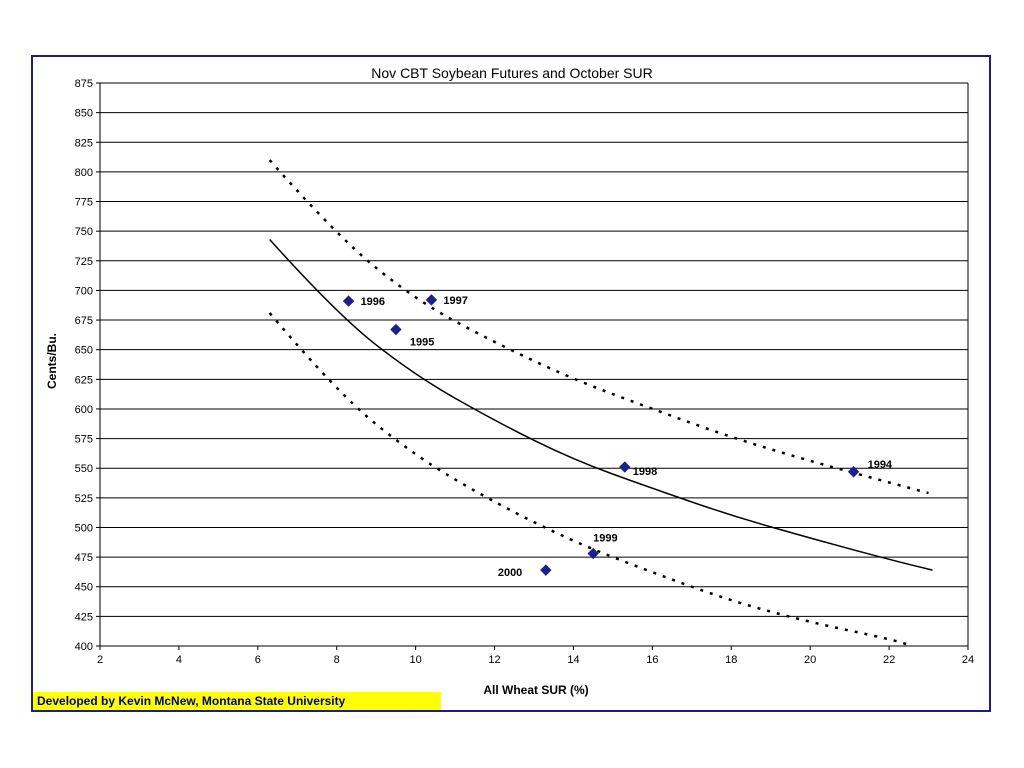 This screenshot has width=1024, height=768. Describe the element at coordinates (652, 660) in the screenshot. I see `x-tick-label: 16` at that location.